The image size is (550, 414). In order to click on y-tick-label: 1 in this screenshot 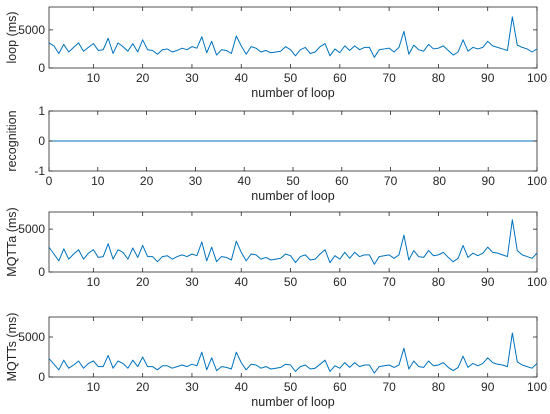, I will do `click(41, 111)`.